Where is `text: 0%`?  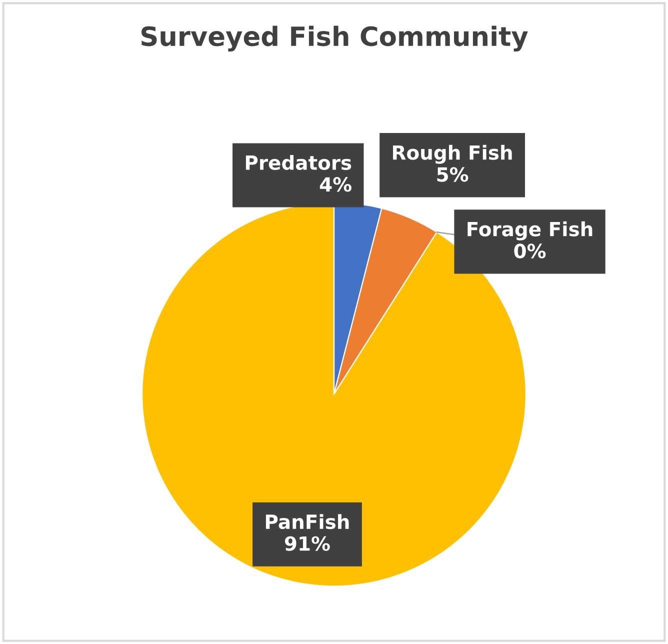 text: 0% is located at coordinates (530, 251).